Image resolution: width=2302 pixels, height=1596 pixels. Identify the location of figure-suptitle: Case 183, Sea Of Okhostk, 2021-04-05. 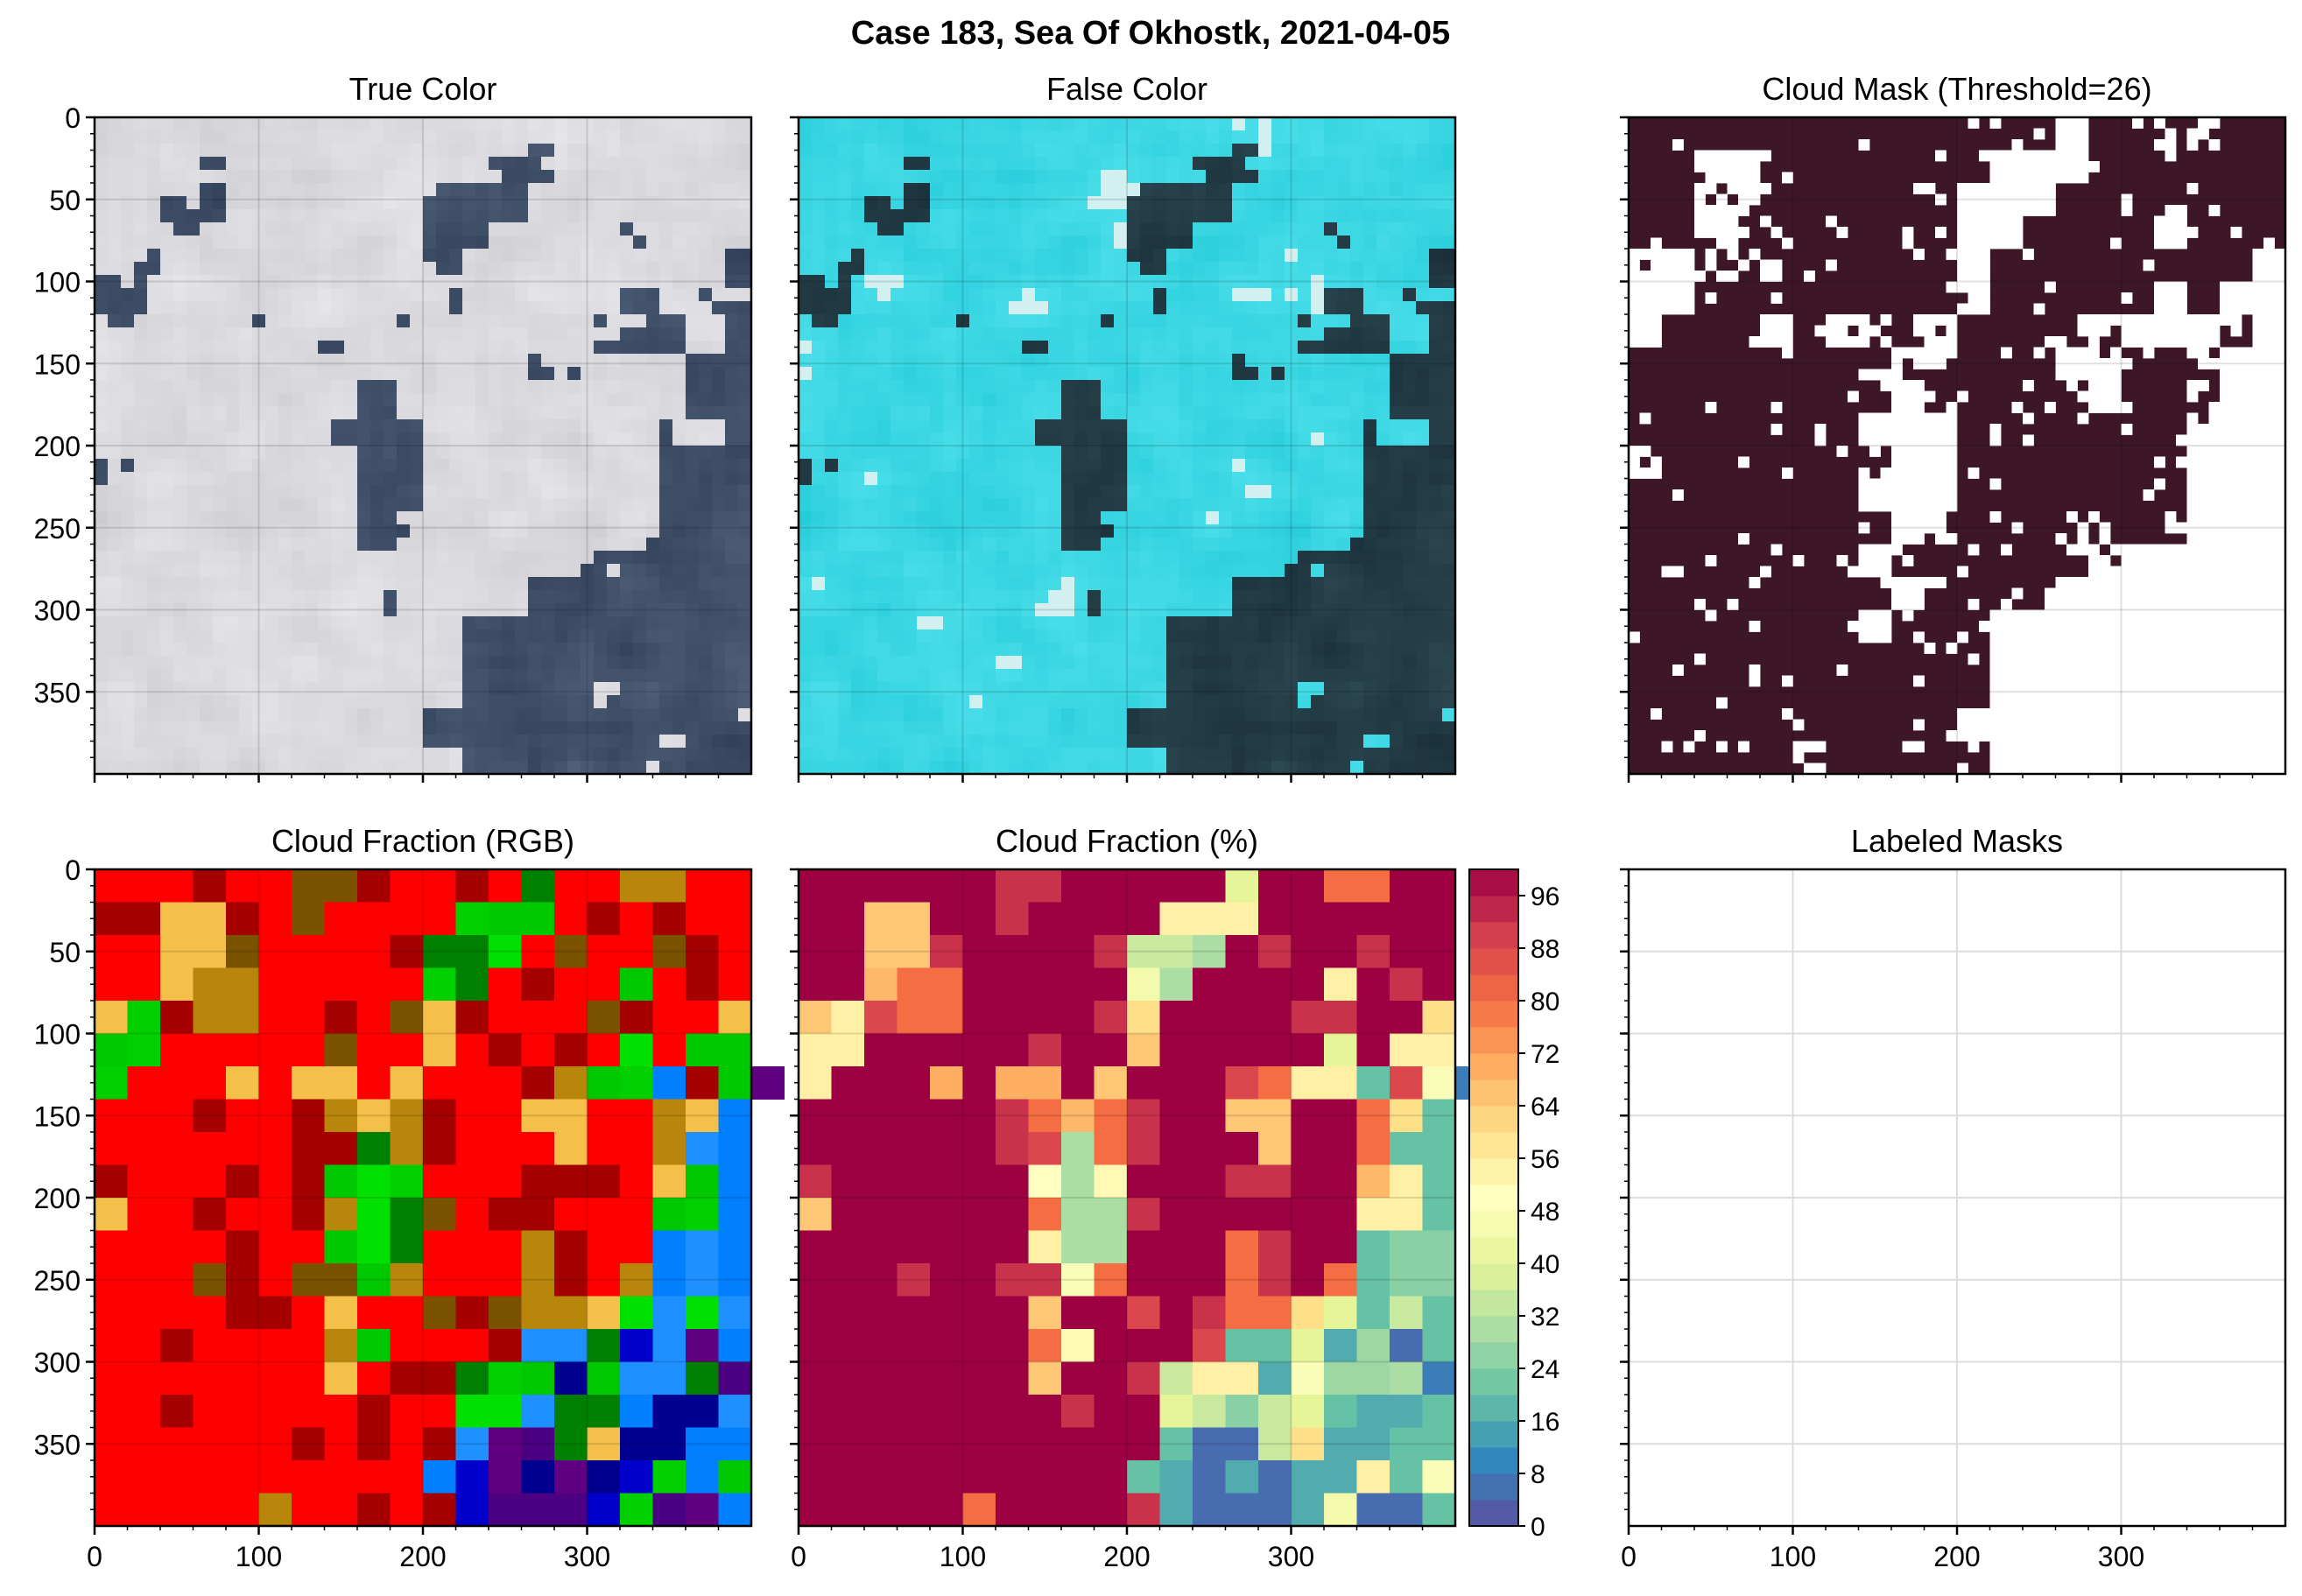
(1150, 33).